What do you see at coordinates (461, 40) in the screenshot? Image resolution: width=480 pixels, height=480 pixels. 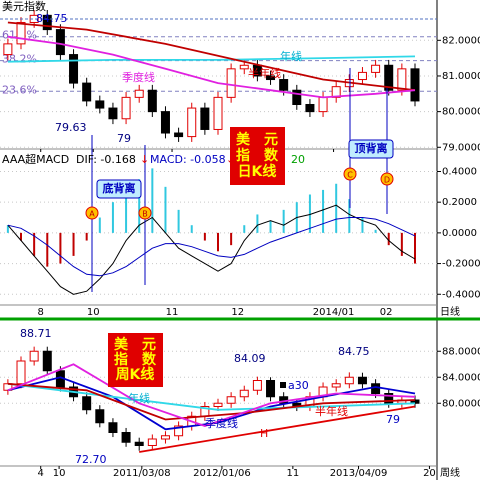 I see `y-tick-label: 82.0000` at bounding box center [461, 40].